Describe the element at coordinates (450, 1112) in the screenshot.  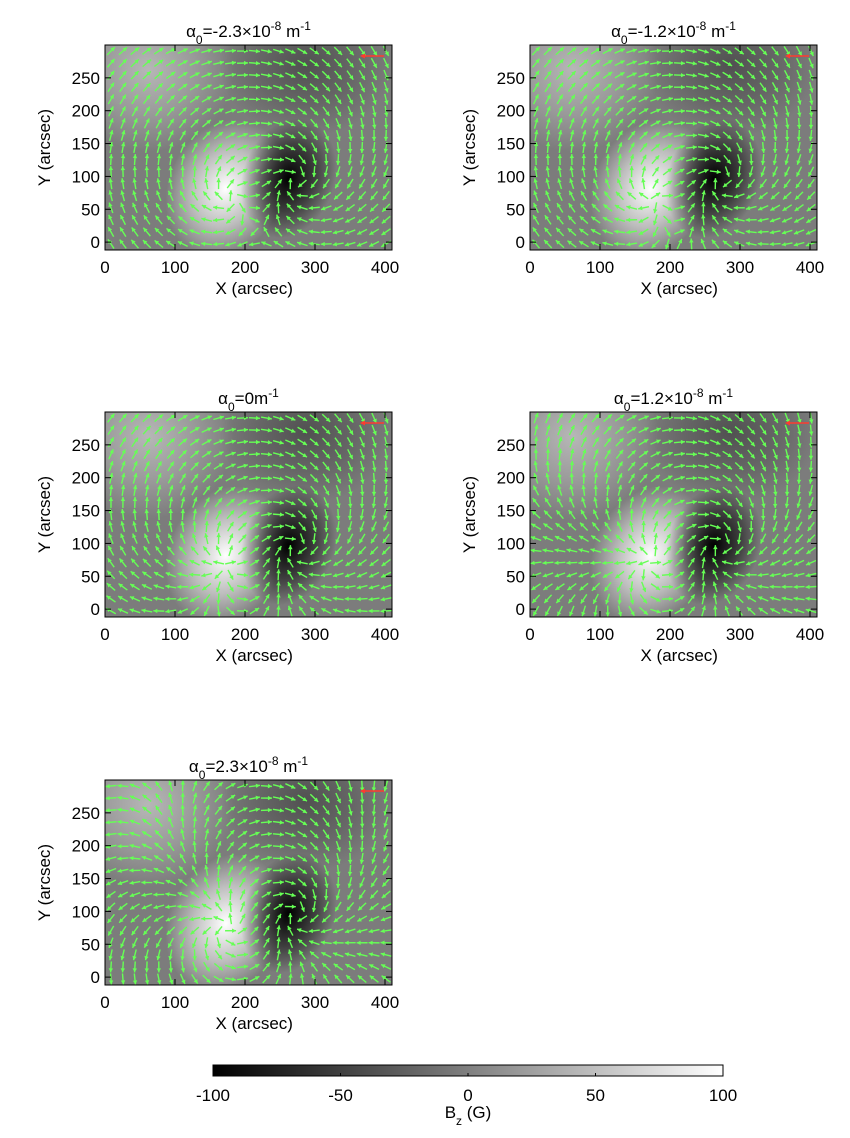
I see `colorbar-label-part: B` at that location.